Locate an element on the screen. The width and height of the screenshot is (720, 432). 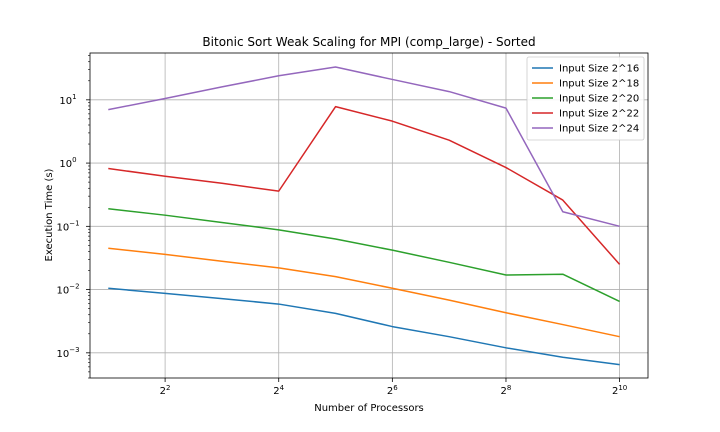
y-tick-label: 10⁻³ is located at coordinates (67, 353).